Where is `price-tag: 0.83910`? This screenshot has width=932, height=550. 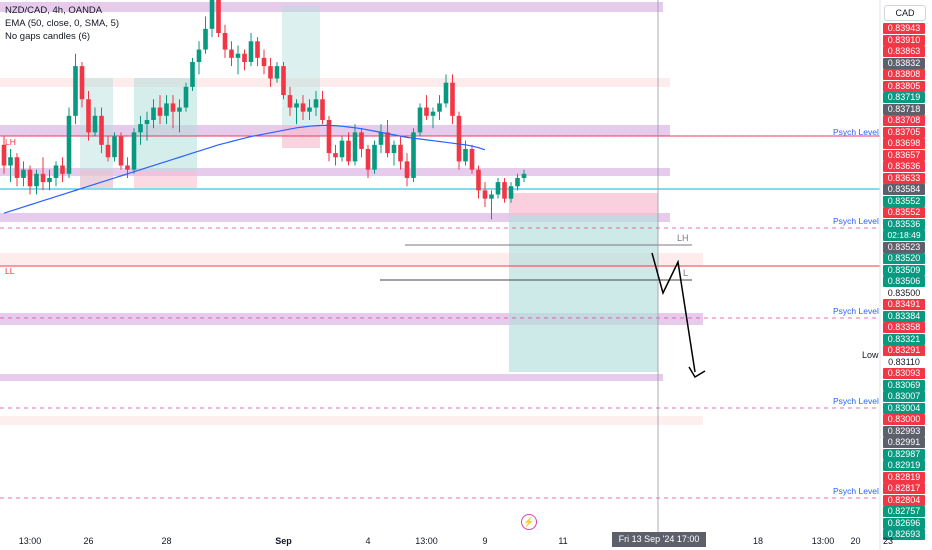 price-tag: 0.83910 is located at coordinates (904, 40).